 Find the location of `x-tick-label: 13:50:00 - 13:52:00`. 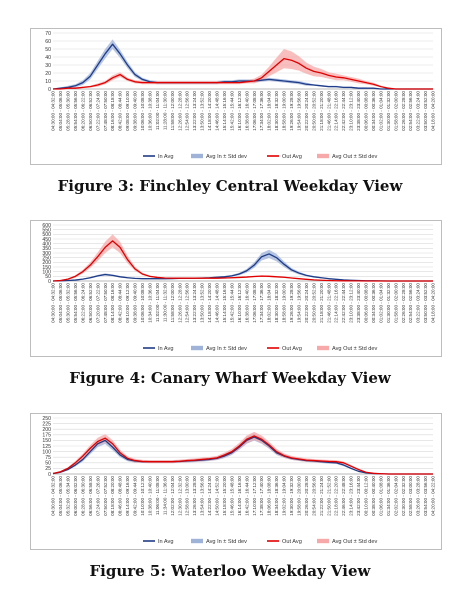

x-tick-label: 13:50:00 - 13:52:00 is located at coordinates (202, 111).